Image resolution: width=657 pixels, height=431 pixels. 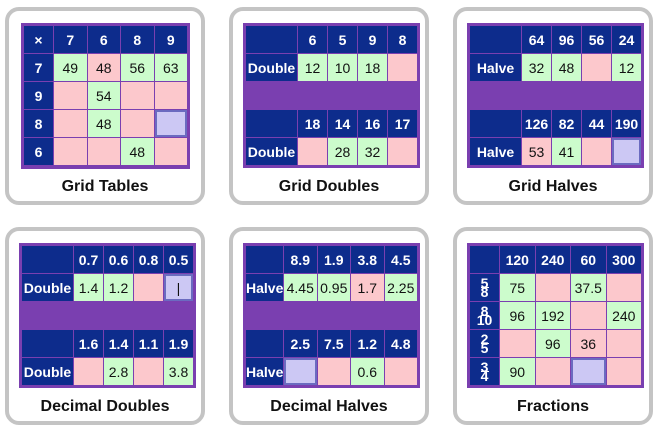 What do you see at coordinates (103, 95) in the screenshot?
I see `answer-cell: 54` at bounding box center [103, 95].